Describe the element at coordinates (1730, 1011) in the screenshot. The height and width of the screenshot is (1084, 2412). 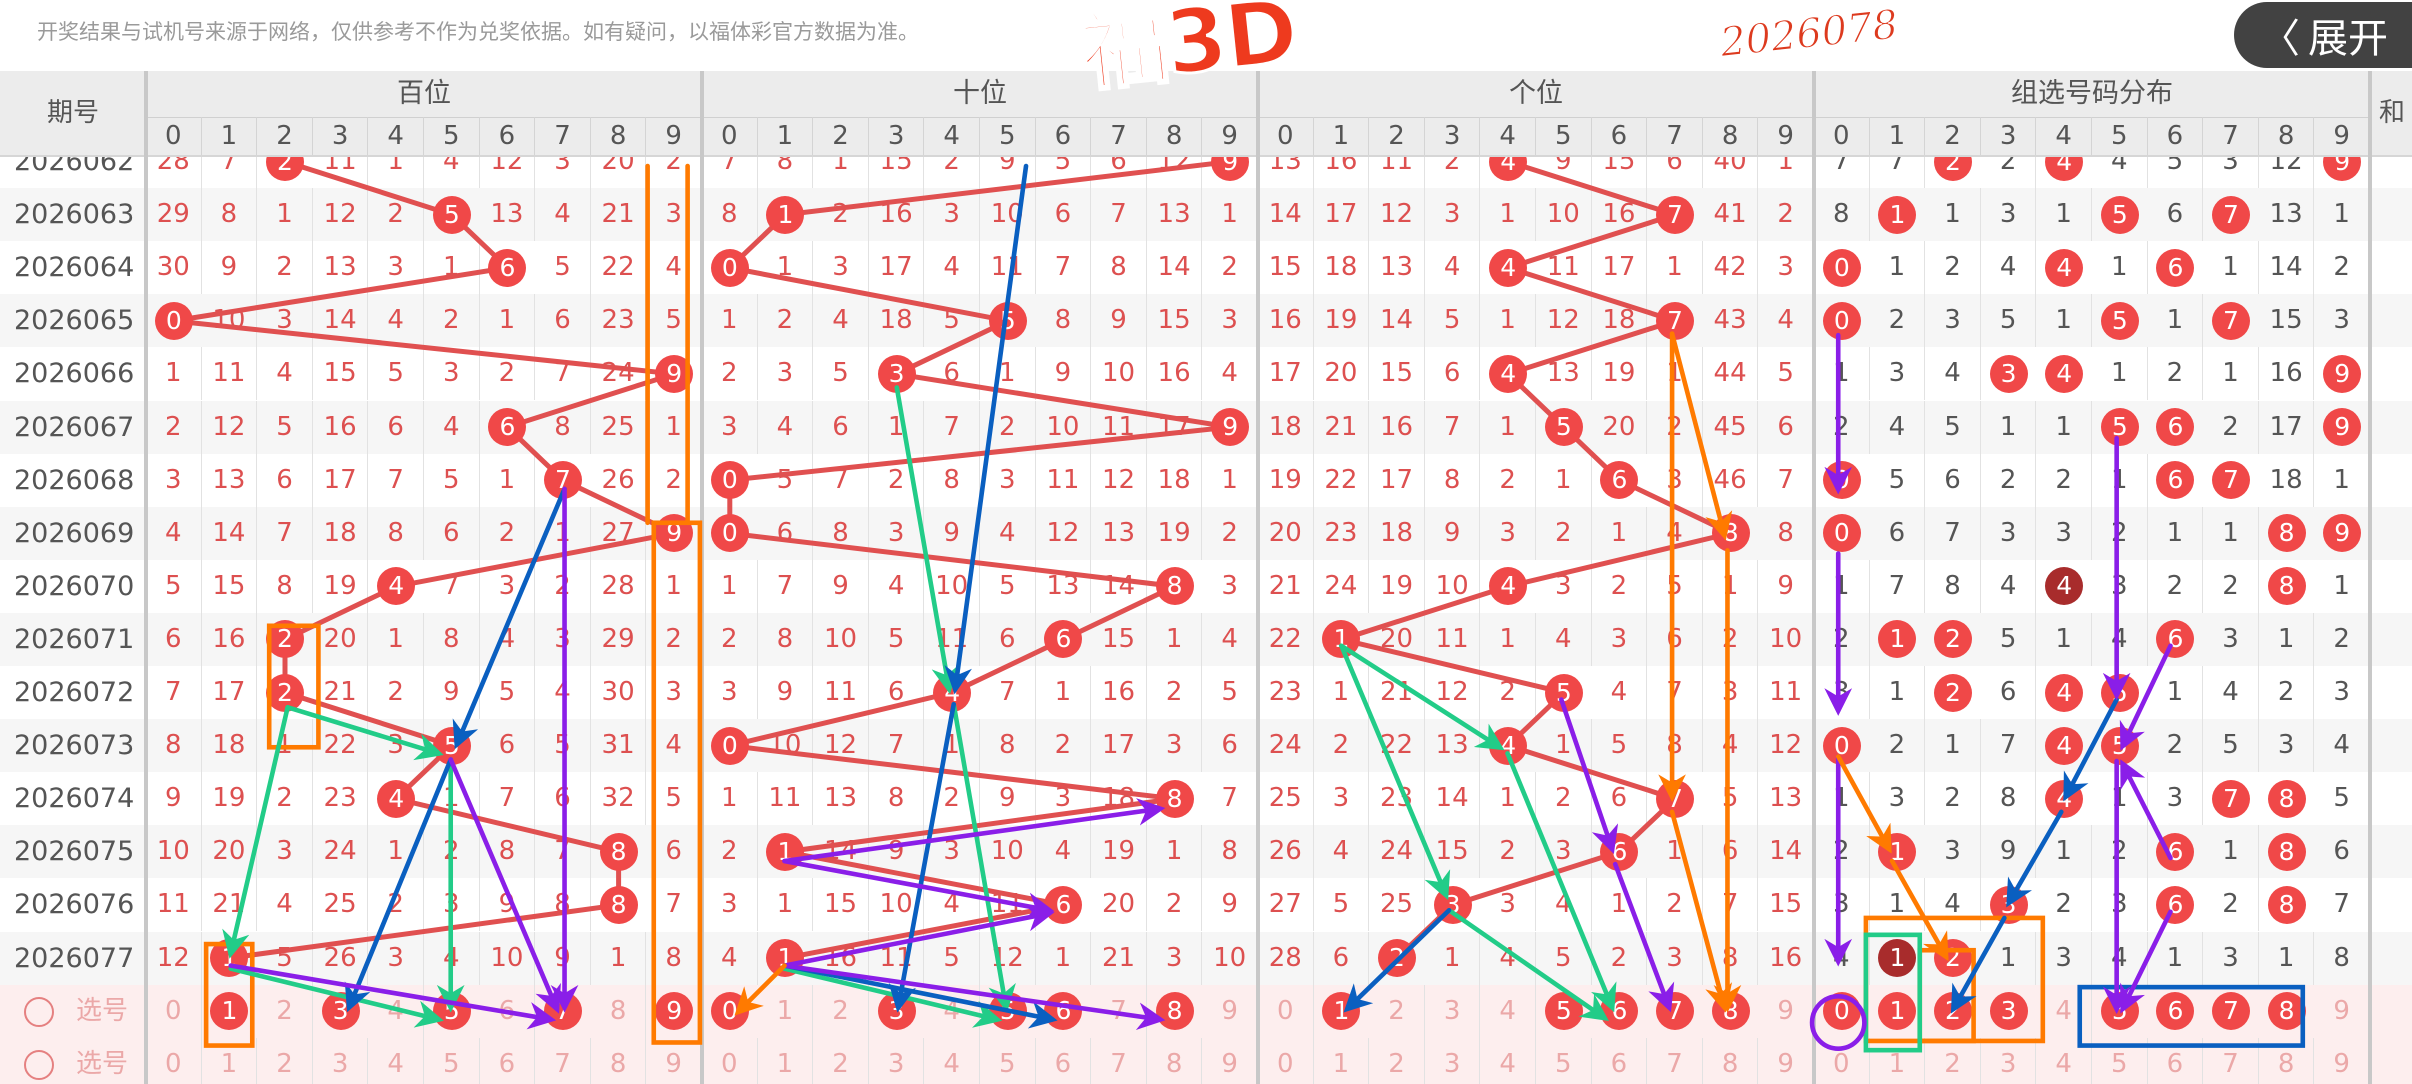
I see `picked-number-ball: 8` at that location.